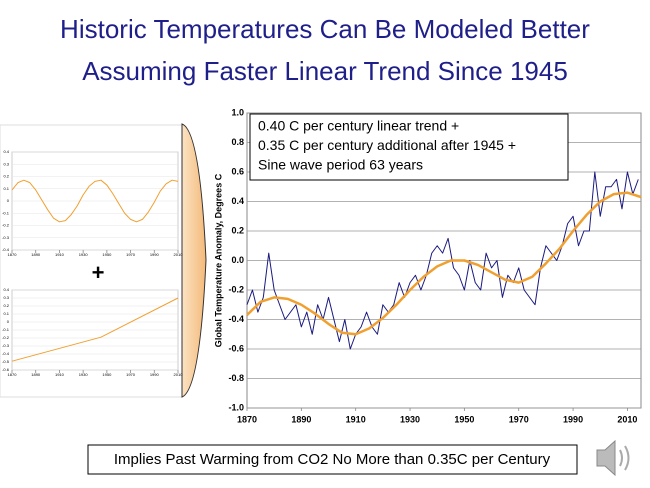 This screenshot has height=488, width=650. What do you see at coordinates (237, 142) in the screenshot?
I see `y-tick-label: 0.8` at bounding box center [237, 142].